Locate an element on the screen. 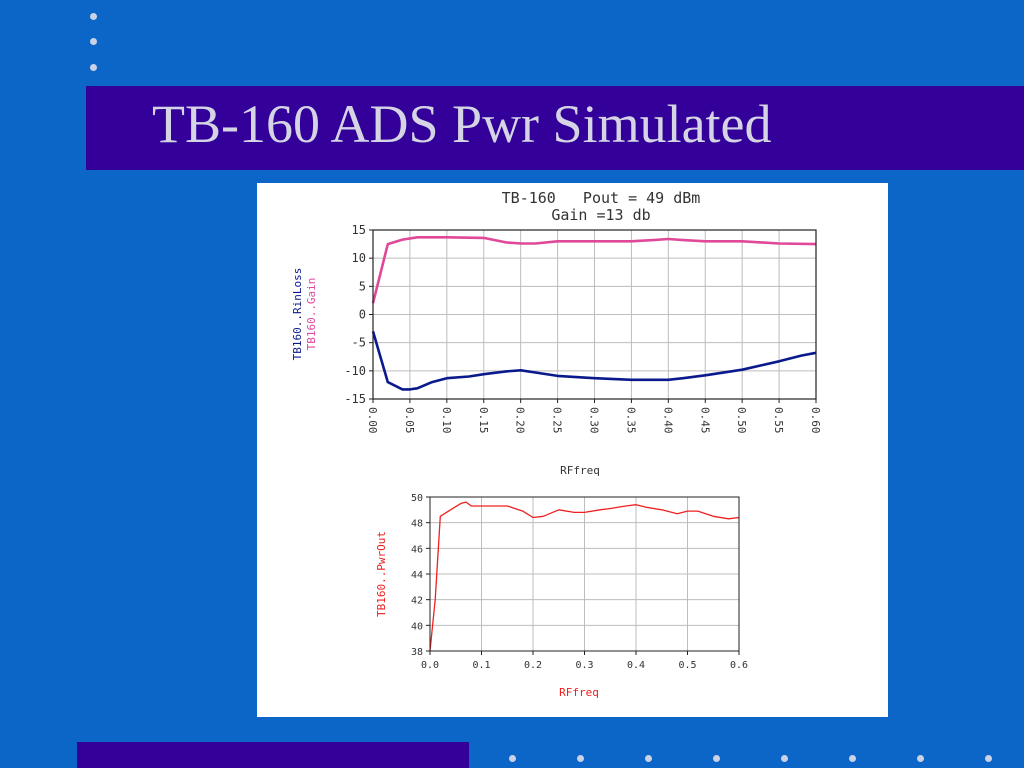  chart1-x-tick-label: 0.00 is located at coordinates (372, 420).